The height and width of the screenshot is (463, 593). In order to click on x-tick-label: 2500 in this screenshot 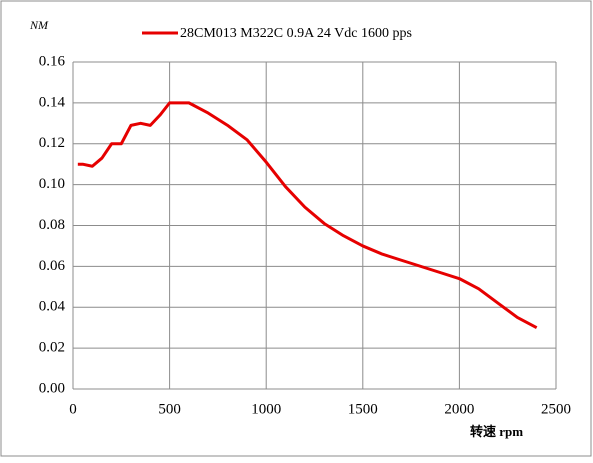, I will do `click(556, 409)`.